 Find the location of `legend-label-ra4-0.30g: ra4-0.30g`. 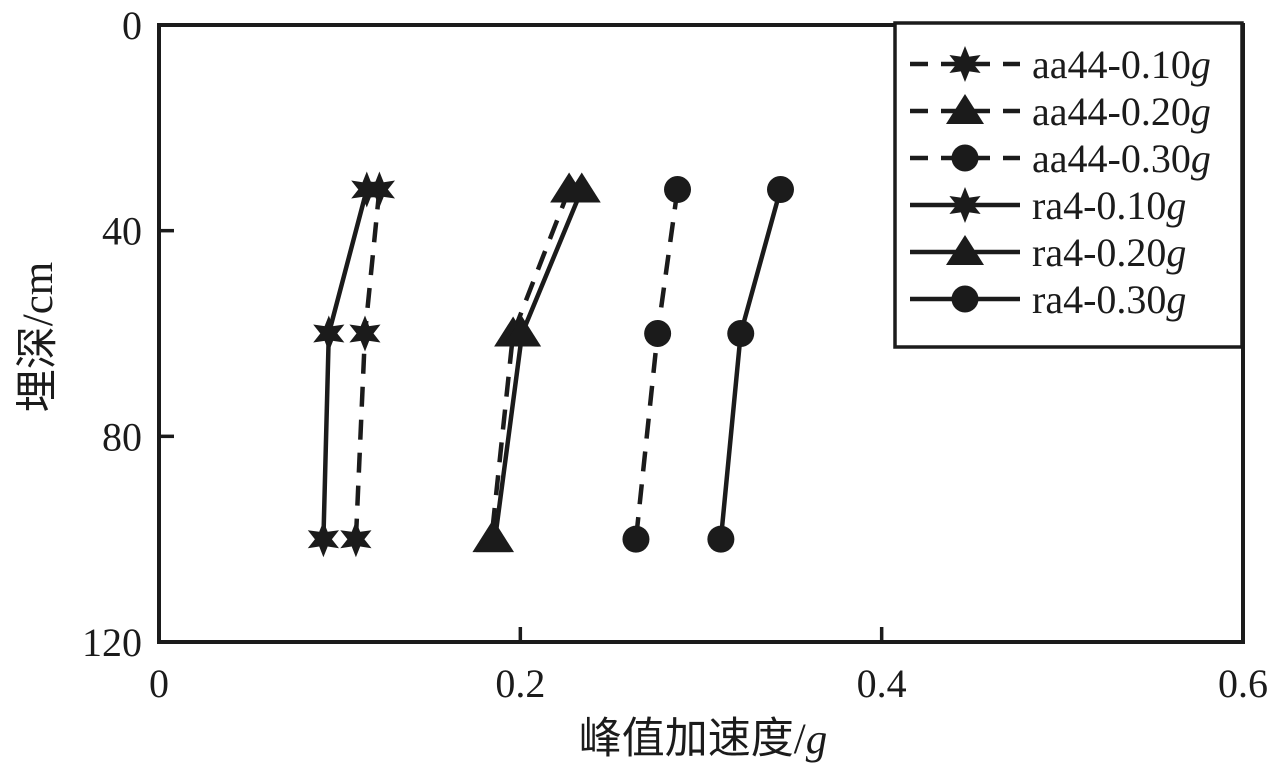

legend-label-ra4-0.30g: ra4-0.30g is located at coordinates (1109, 299).